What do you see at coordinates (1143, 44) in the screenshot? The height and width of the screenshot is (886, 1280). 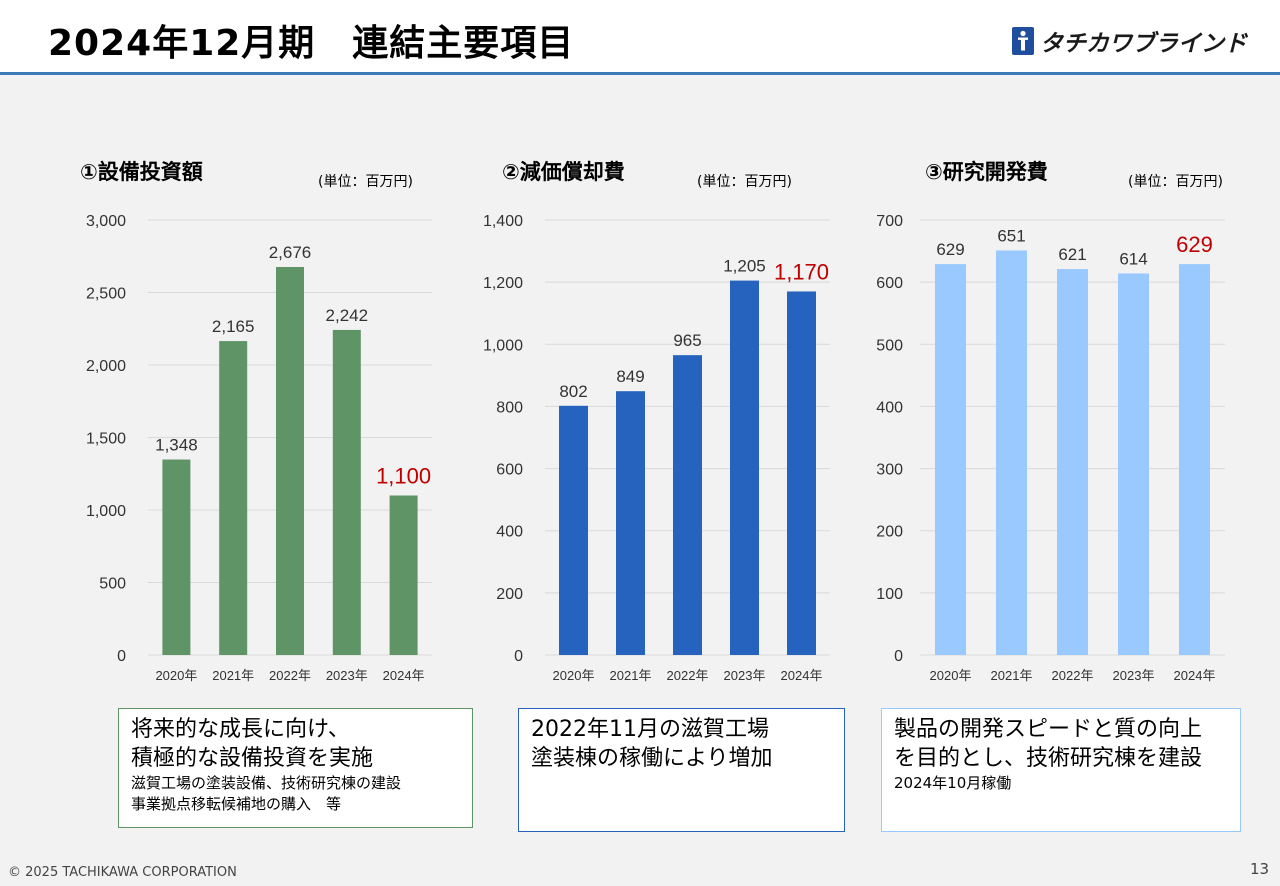 I see `logo-text: タチカワブラインド` at bounding box center [1143, 44].